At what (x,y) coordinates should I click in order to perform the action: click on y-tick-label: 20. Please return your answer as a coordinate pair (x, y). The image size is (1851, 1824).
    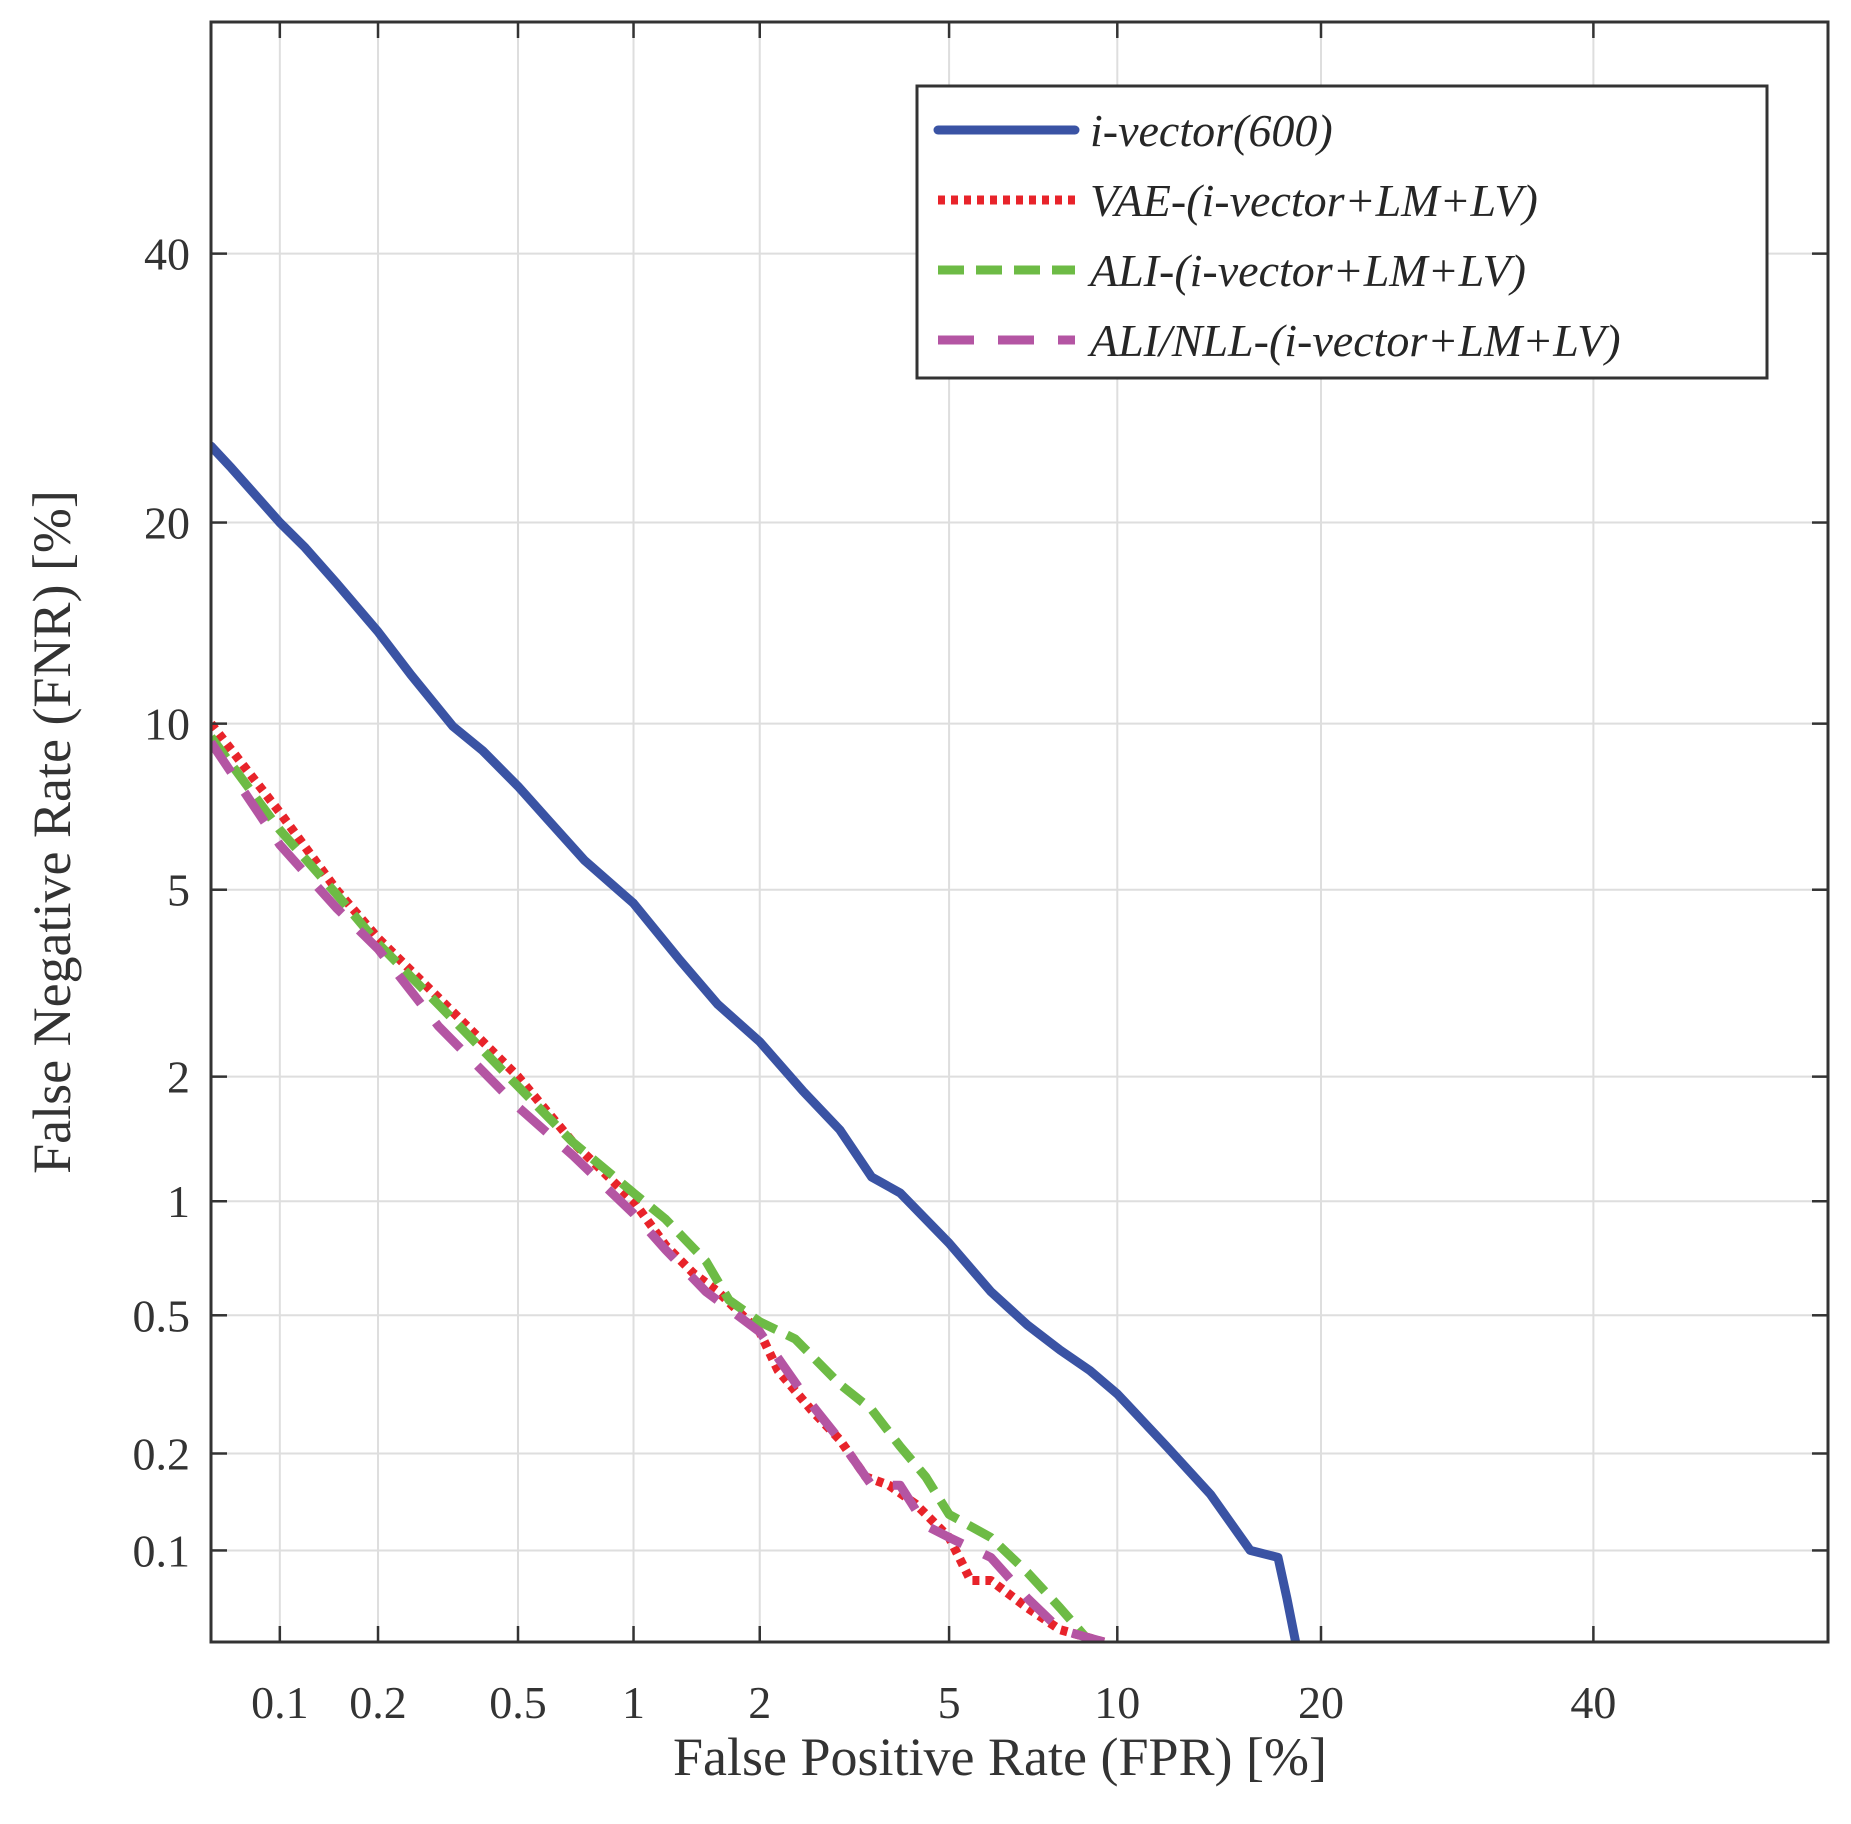
    Looking at the image, I should click on (167, 523).